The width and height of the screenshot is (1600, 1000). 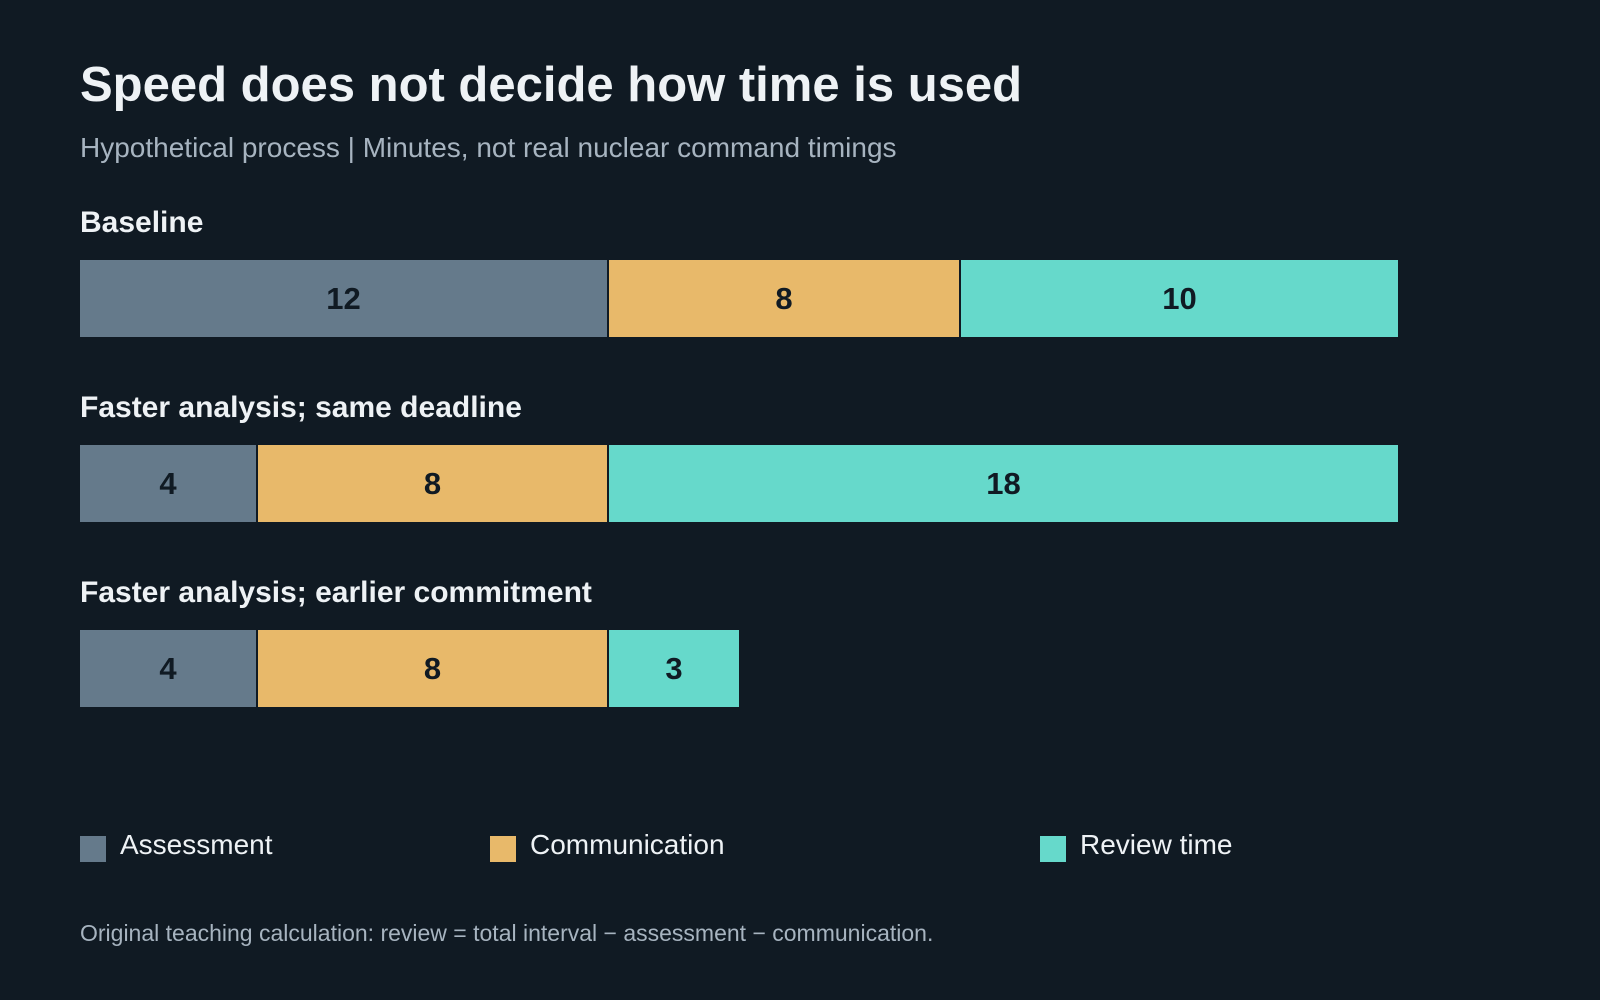 What do you see at coordinates (1156, 844) in the screenshot?
I see `legend-label: Review time` at bounding box center [1156, 844].